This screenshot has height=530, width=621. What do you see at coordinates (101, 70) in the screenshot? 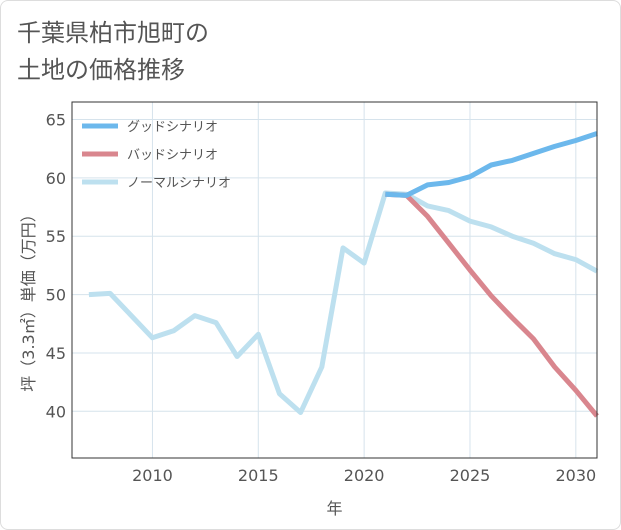
I see `title-line-2: 土地の価格推移` at bounding box center [101, 70].